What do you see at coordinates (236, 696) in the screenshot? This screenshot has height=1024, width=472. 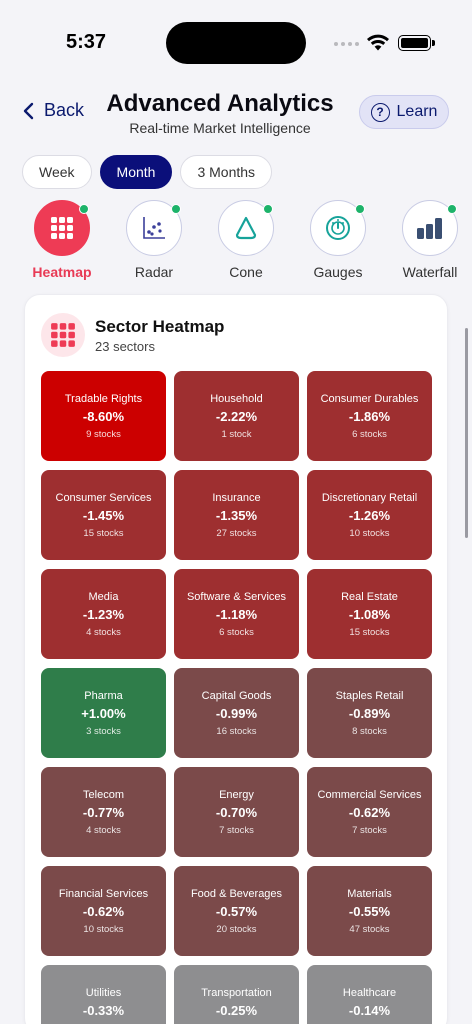 I see `sector-name: Capital Goods` at bounding box center [236, 696].